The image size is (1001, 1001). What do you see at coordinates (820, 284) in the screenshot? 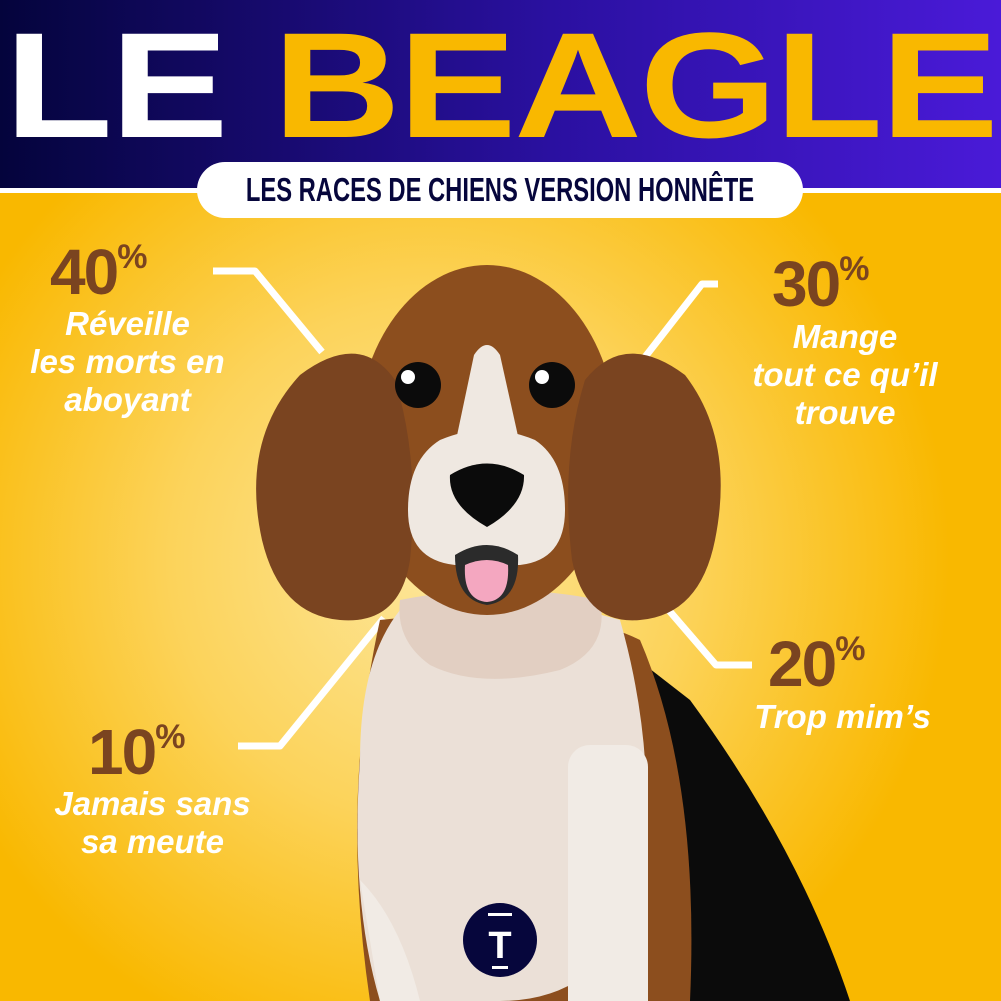
I see `stat-30-value: 30%` at bounding box center [820, 284].